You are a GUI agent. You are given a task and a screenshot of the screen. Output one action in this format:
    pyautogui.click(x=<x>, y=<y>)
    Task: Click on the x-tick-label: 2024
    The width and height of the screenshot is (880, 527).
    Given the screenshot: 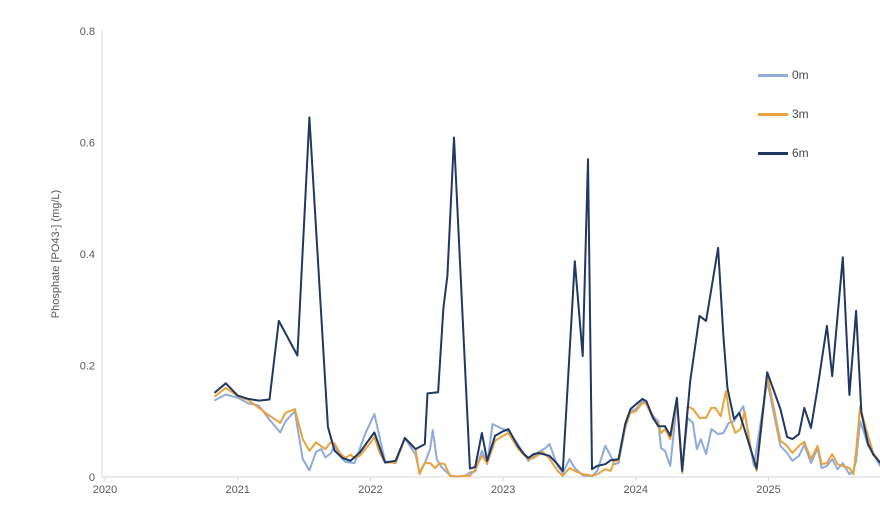 What is the action you would take?
    pyautogui.click(x=636, y=490)
    